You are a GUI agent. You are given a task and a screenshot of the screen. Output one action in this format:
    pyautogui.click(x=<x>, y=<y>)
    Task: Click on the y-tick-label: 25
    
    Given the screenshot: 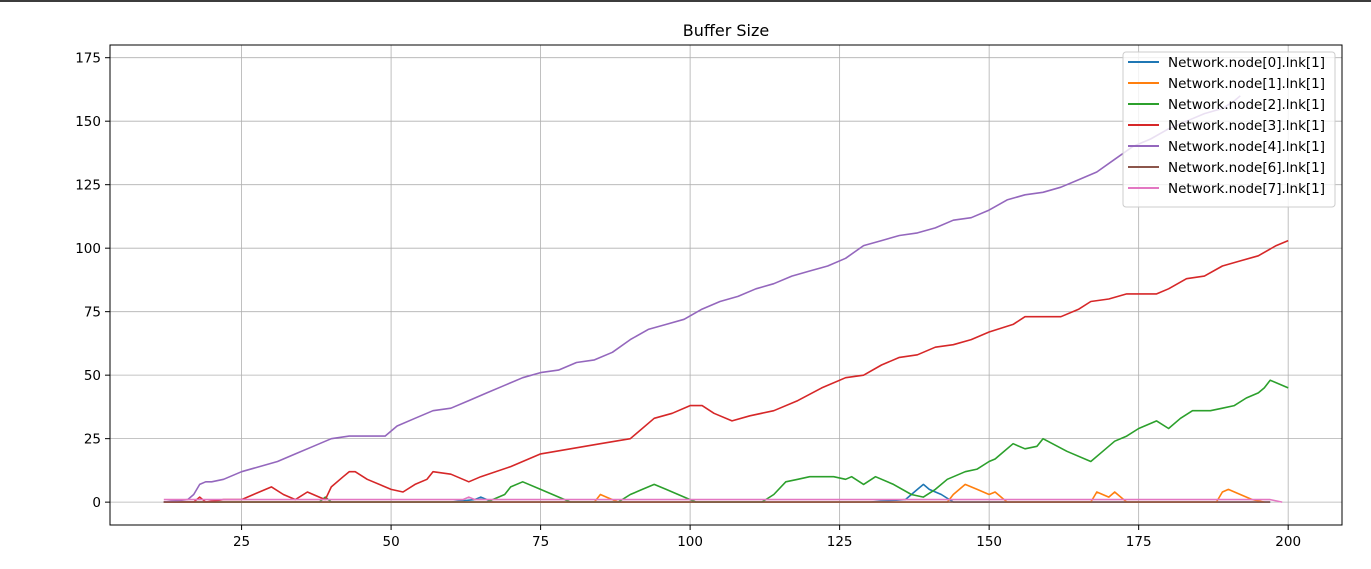 What is the action you would take?
    pyautogui.click(x=92, y=440)
    